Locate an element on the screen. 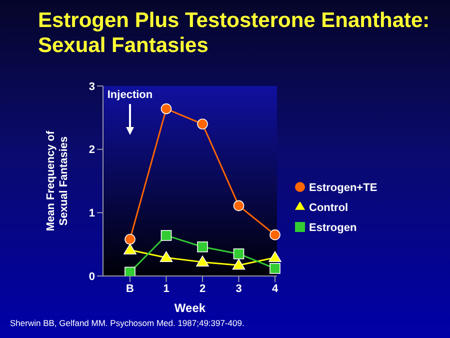 This screenshot has width=450, height=338. legend-label: Estrogen+TE is located at coordinates (343, 188).